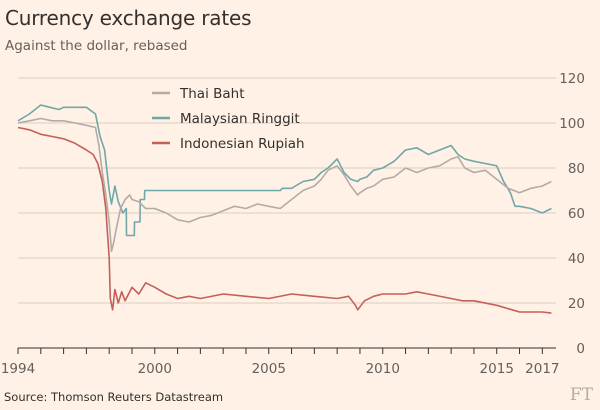 This screenshot has height=410, width=600. I want to click on x-axis: 1994 2000 2005 2010 2015 2017, so click(280, 362).